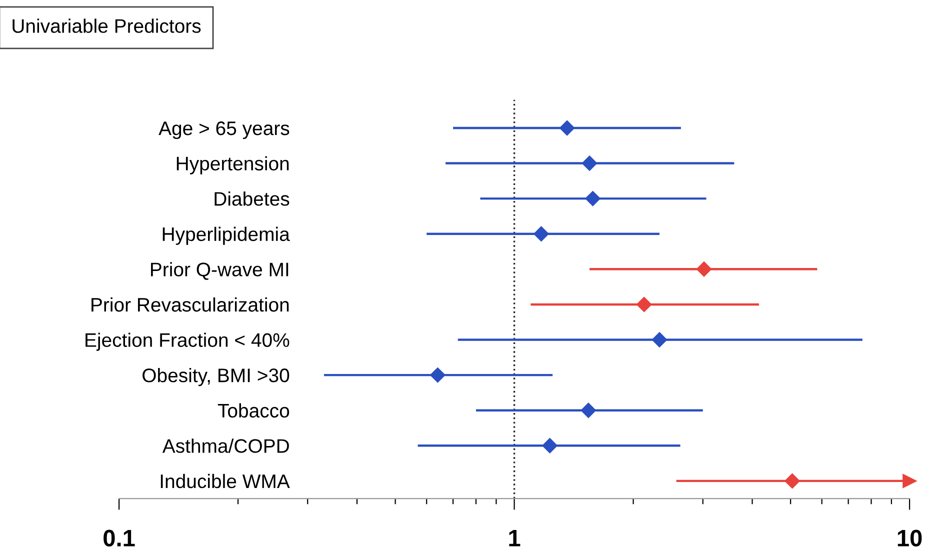 The image size is (930, 554). What do you see at coordinates (232, 165) in the screenshot?
I see `y-tick-label: Hypertension` at bounding box center [232, 165].